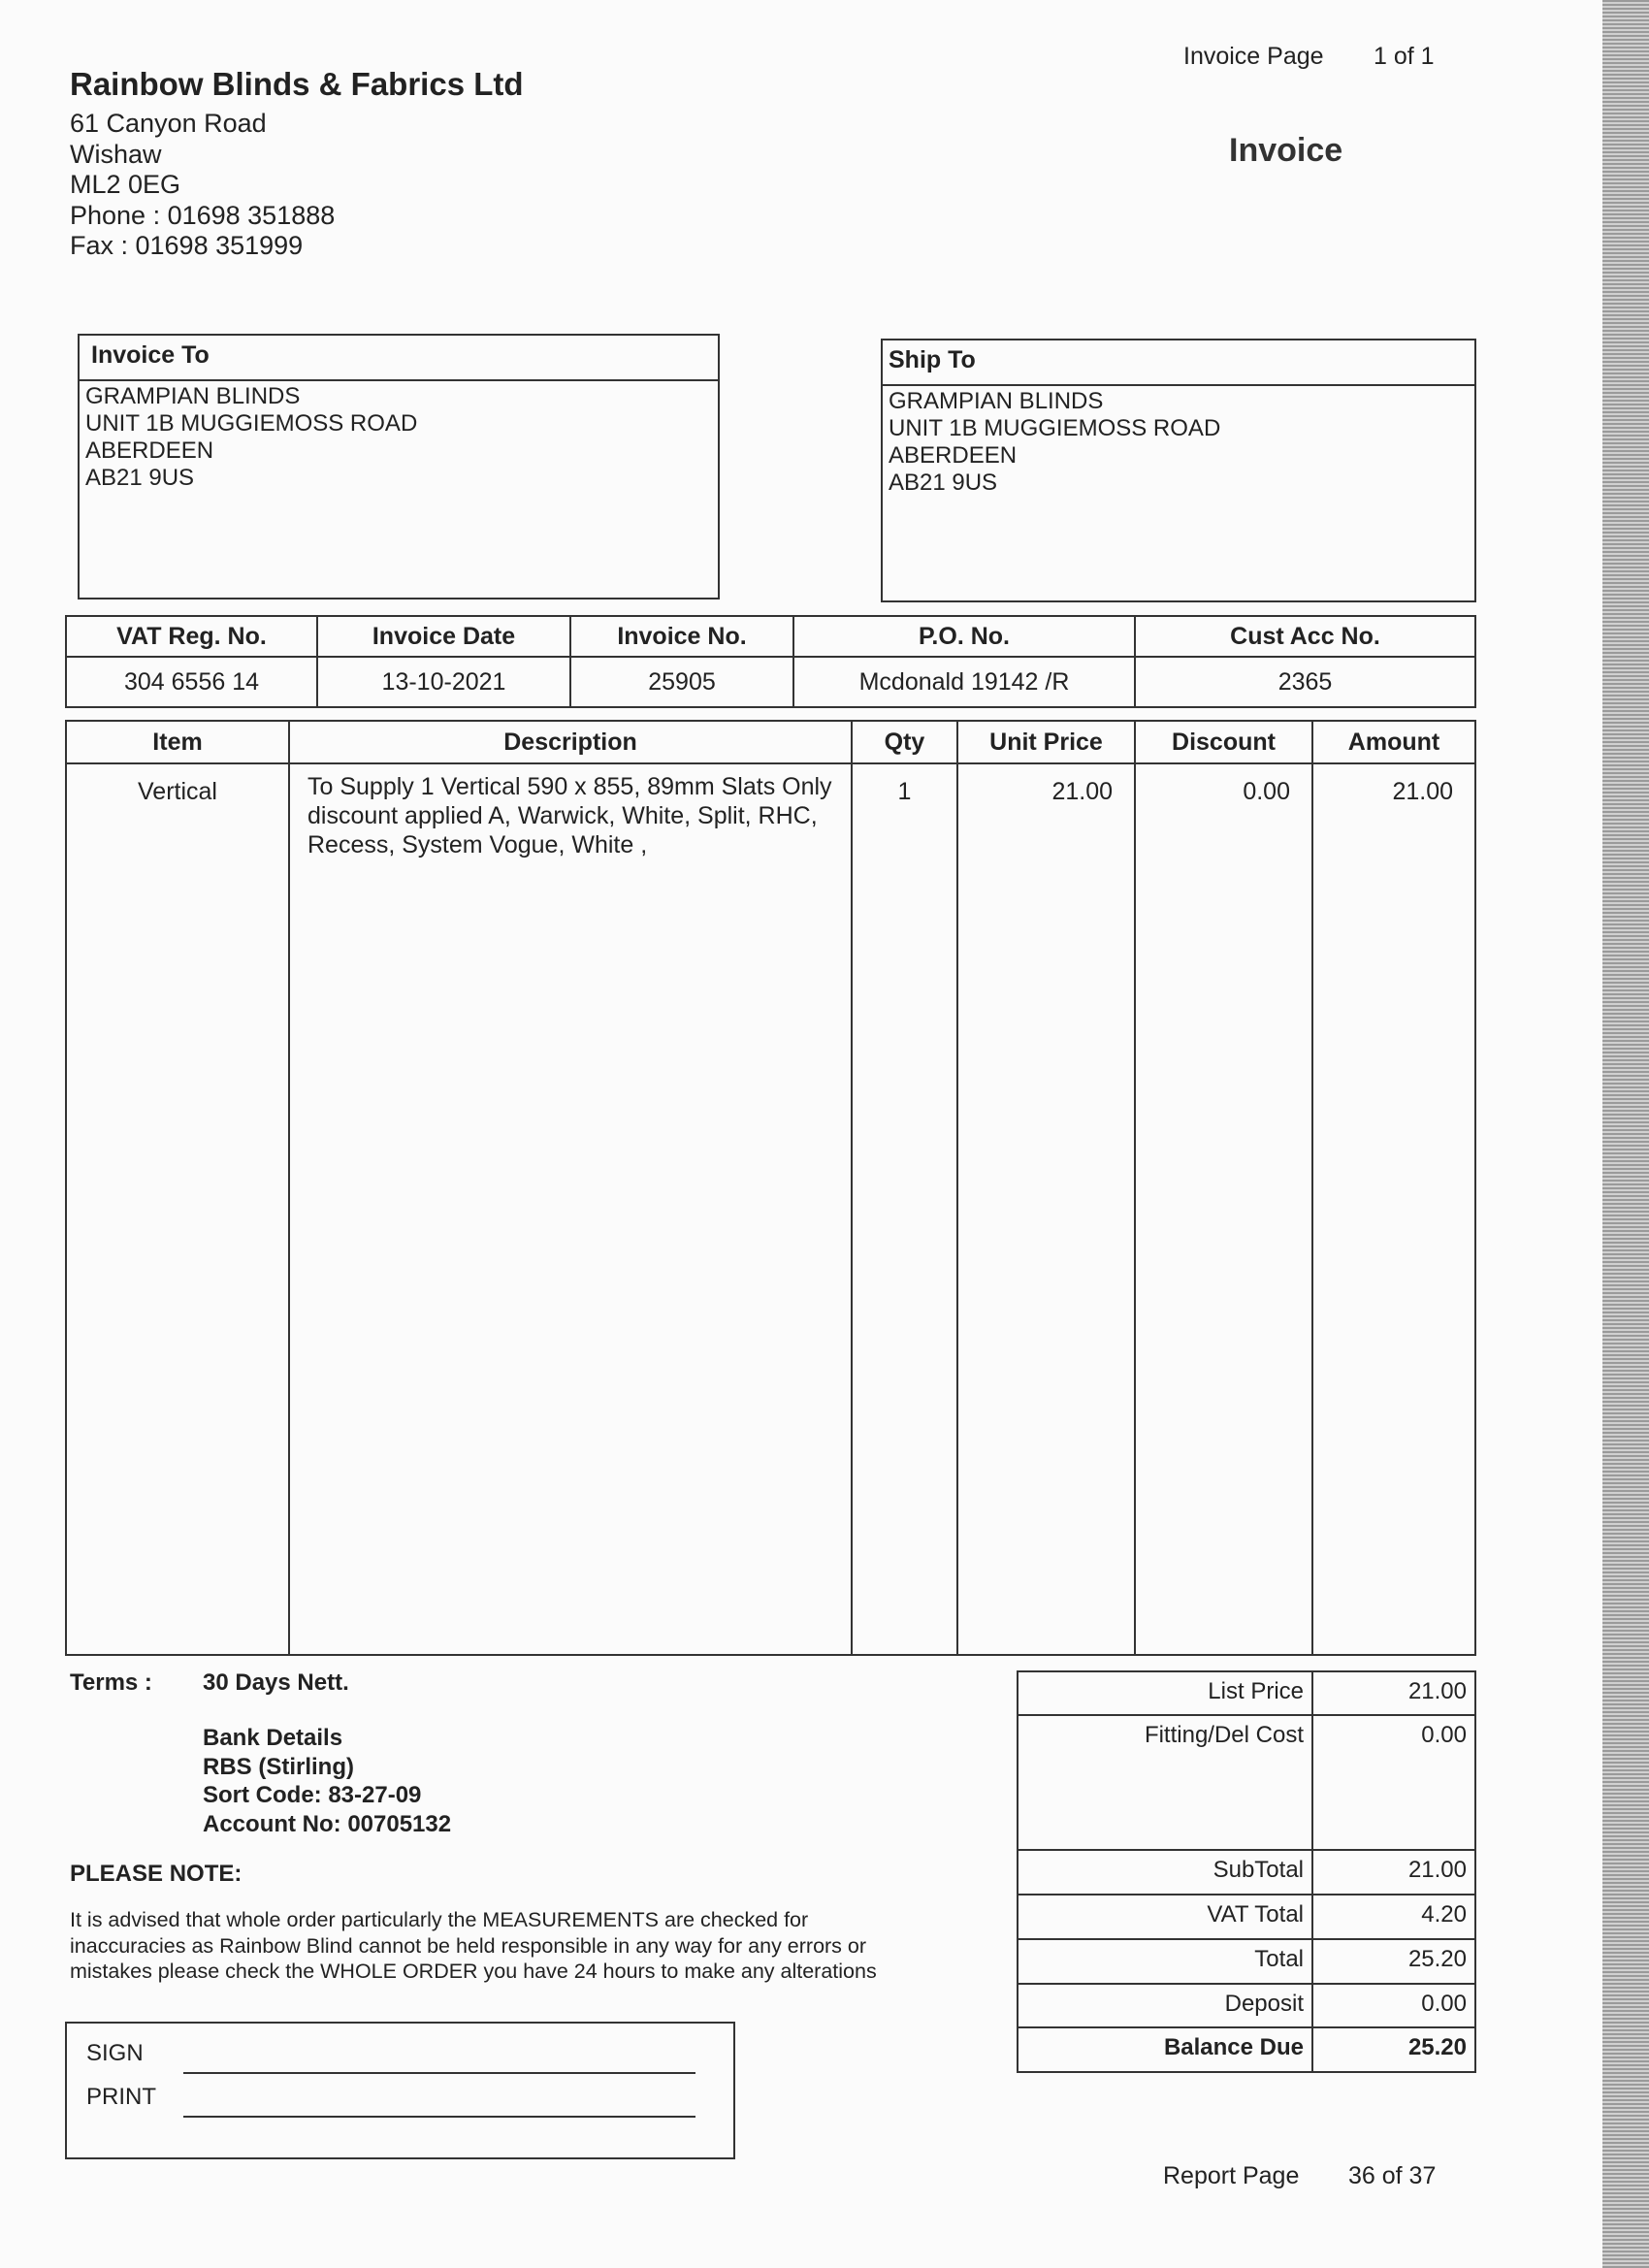 The image size is (1649, 2268). What do you see at coordinates (1253, 56) in the screenshot?
I see `invoice-page-label: Invoice Page` at bounding box center [1253, 56].